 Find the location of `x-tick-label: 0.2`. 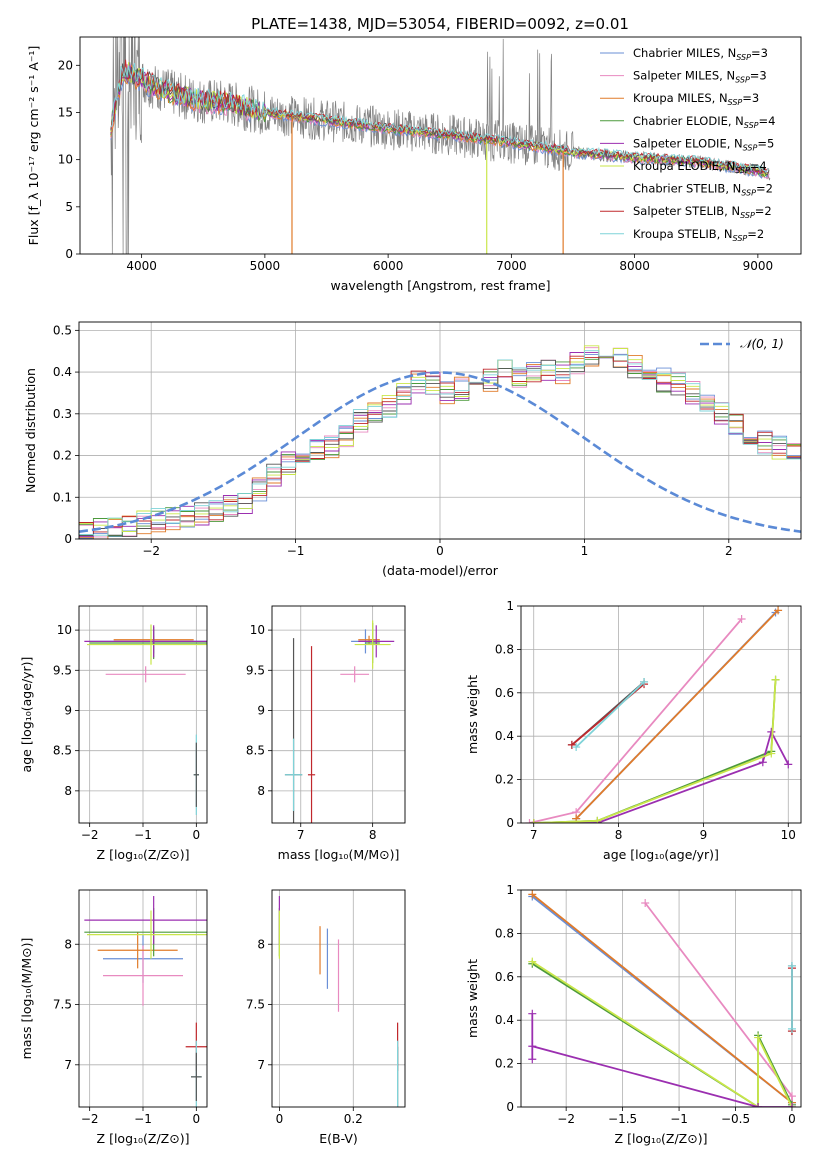

x-tick-label: 0.2 is located at coordinates (353, 1119).